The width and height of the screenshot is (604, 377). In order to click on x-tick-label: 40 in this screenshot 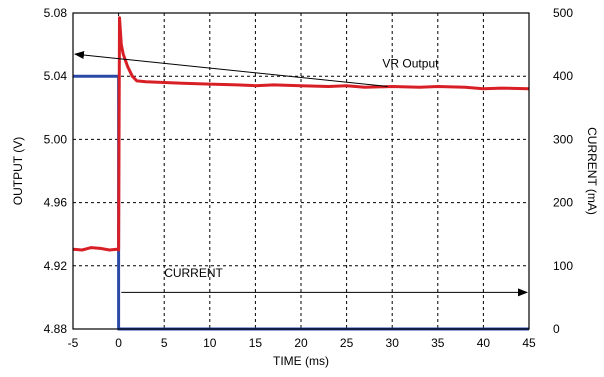, I will do `click(484, 343)`.